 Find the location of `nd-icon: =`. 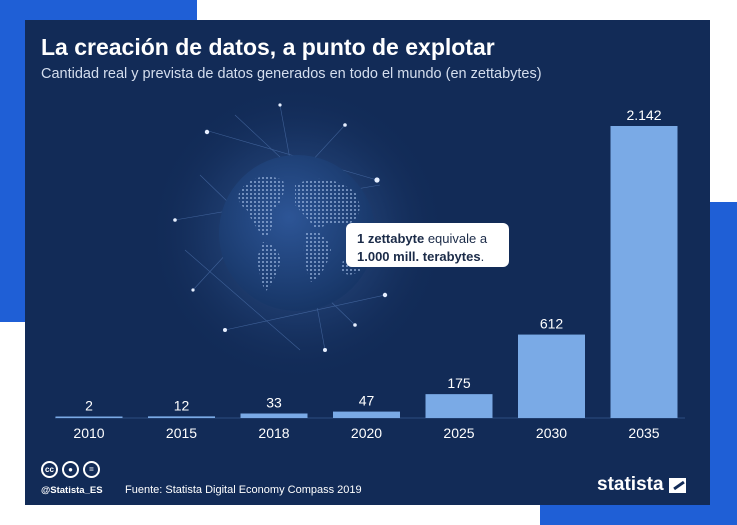

nd-icon: = is located at coordinates (91, 469).